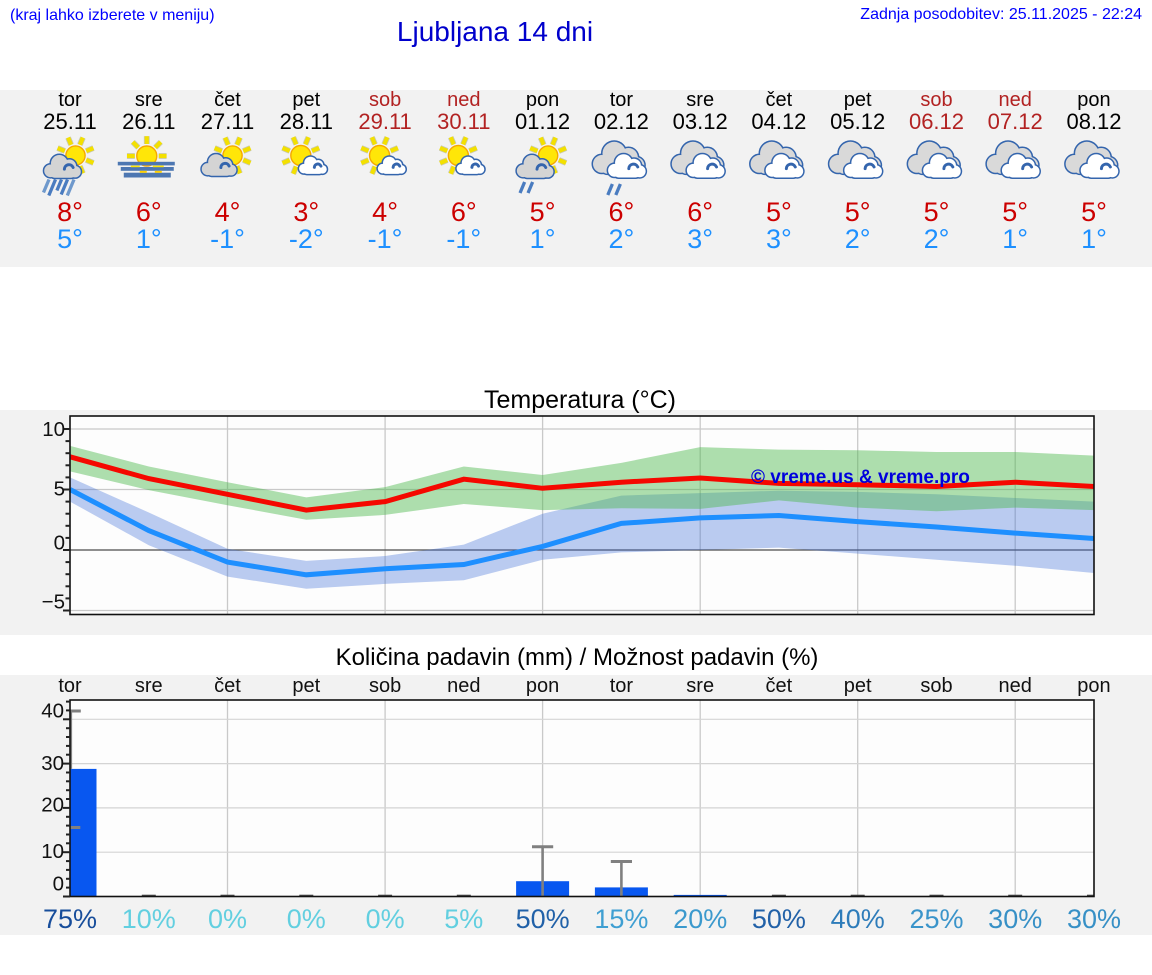 The width and height of the screenshot is (1152, 975). What do you see at coordinates (52, 711) in the screenshot?
I see `svg-text: 40` at bounding box center [52, 711].